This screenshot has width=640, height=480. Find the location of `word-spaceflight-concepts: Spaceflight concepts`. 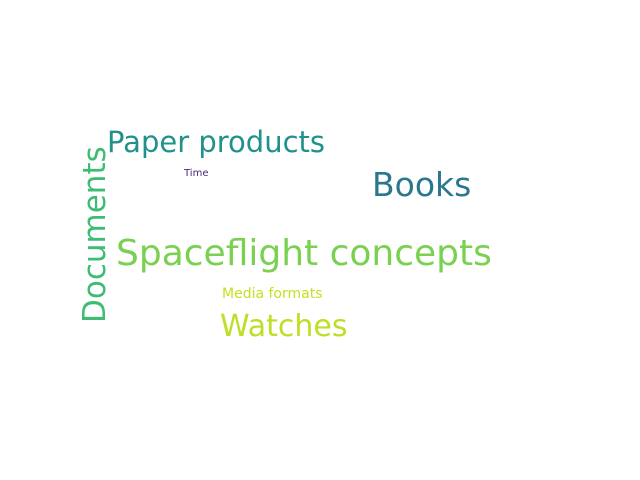

word-spaceflight-concepts: Spaceflight concepts is located at coordinates (304, 253).